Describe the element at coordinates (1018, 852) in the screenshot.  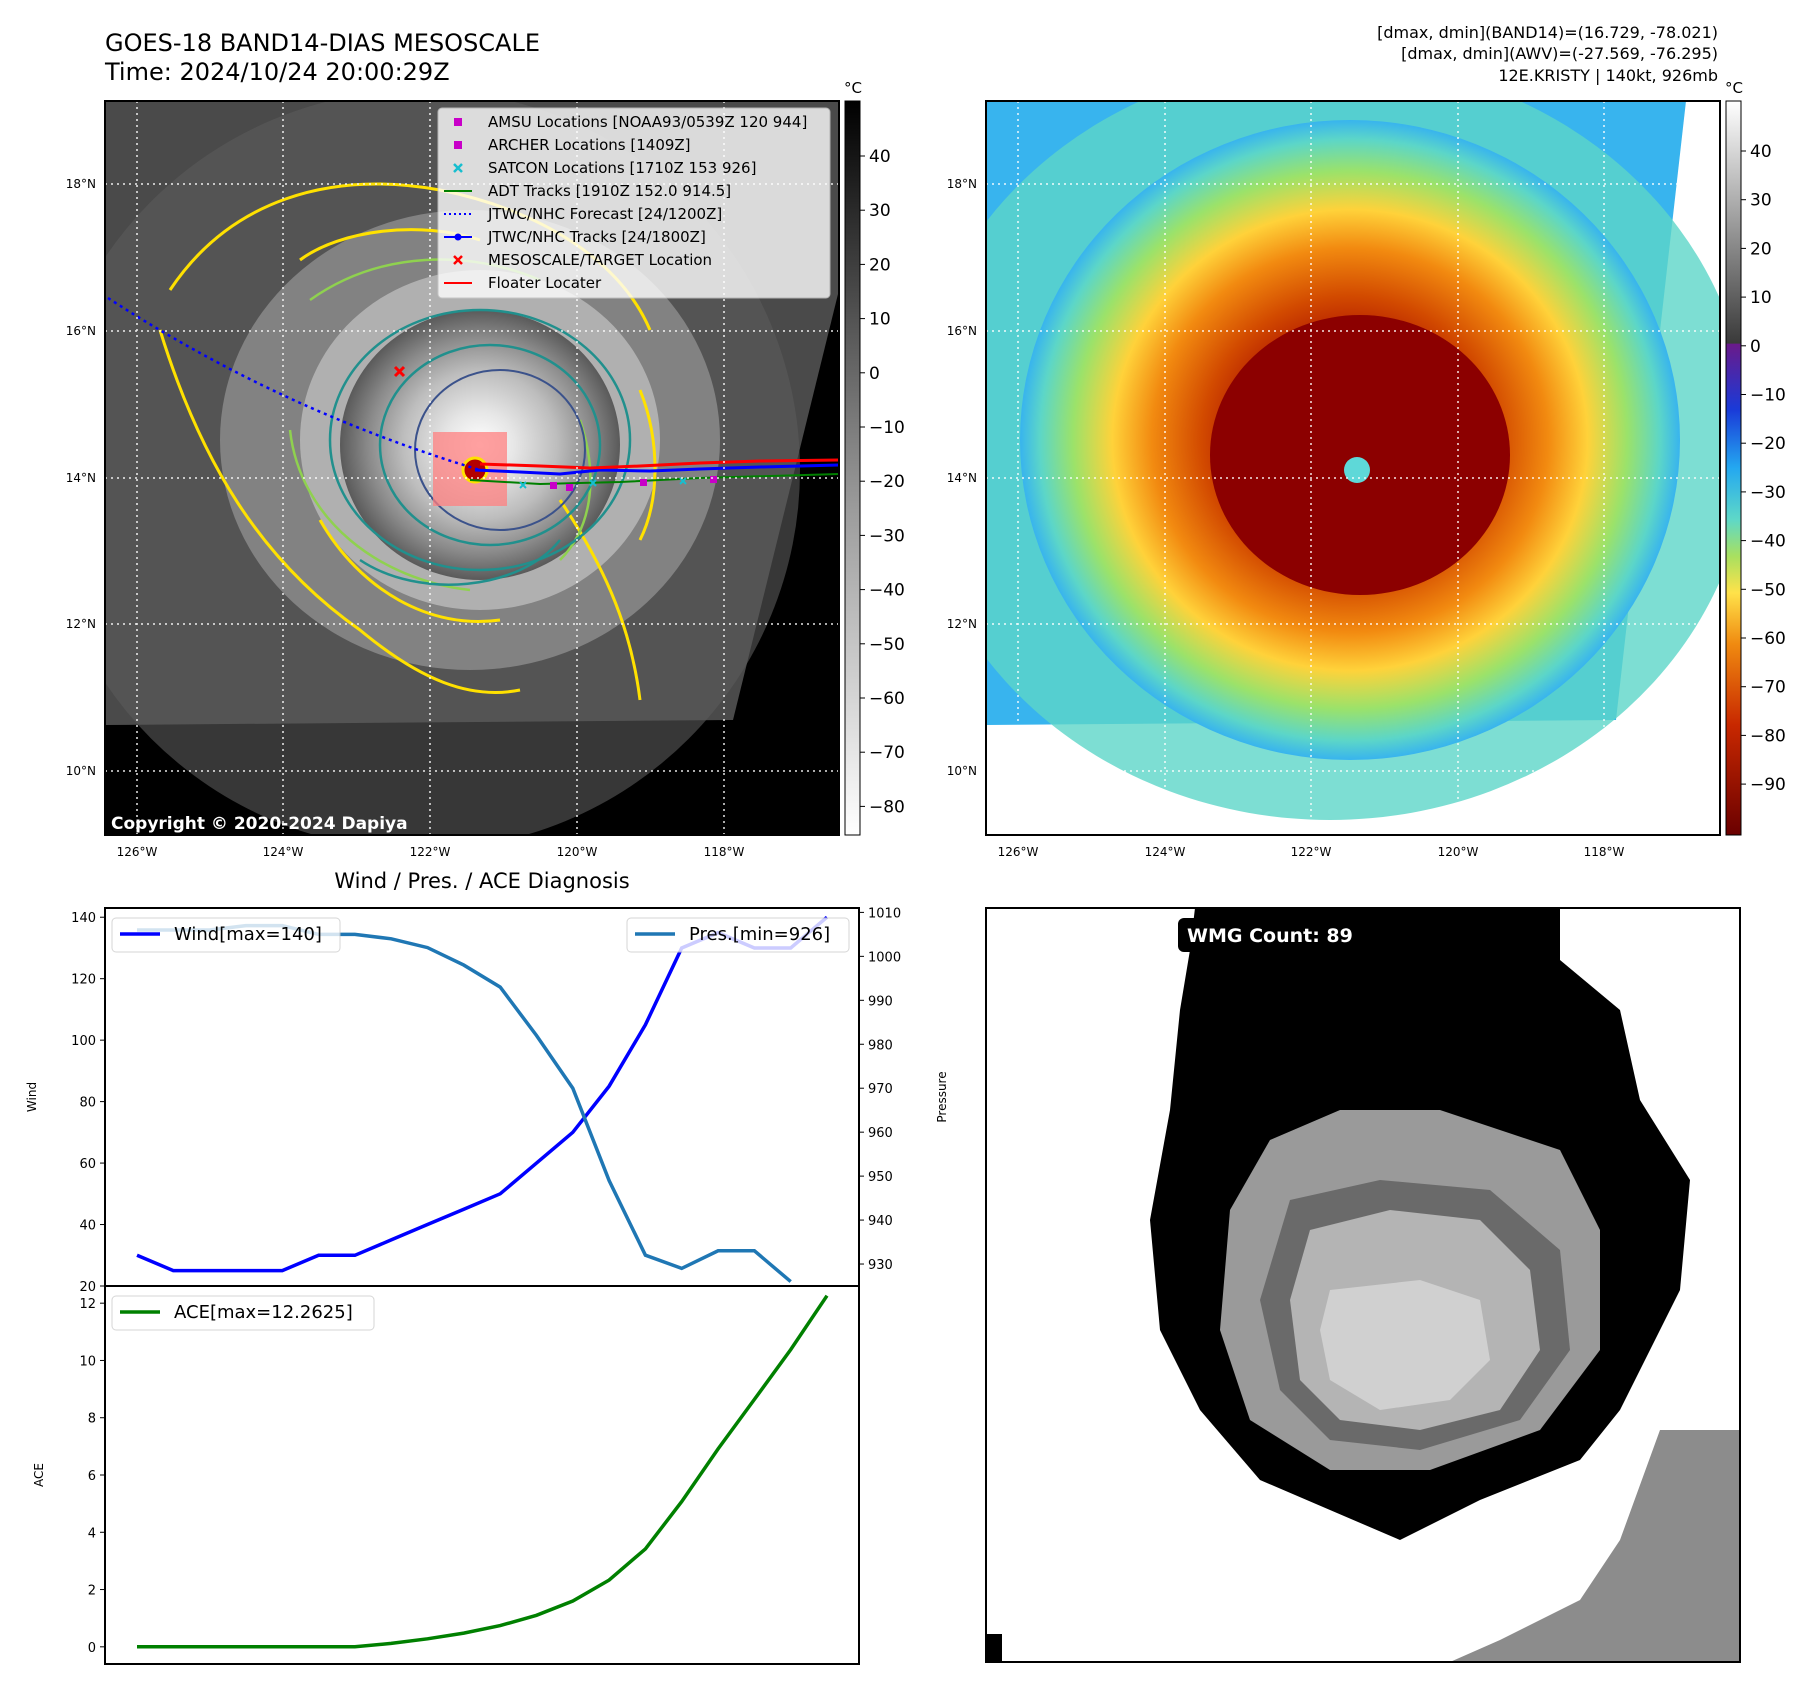
I see `lon-label: 126°W` at that location.